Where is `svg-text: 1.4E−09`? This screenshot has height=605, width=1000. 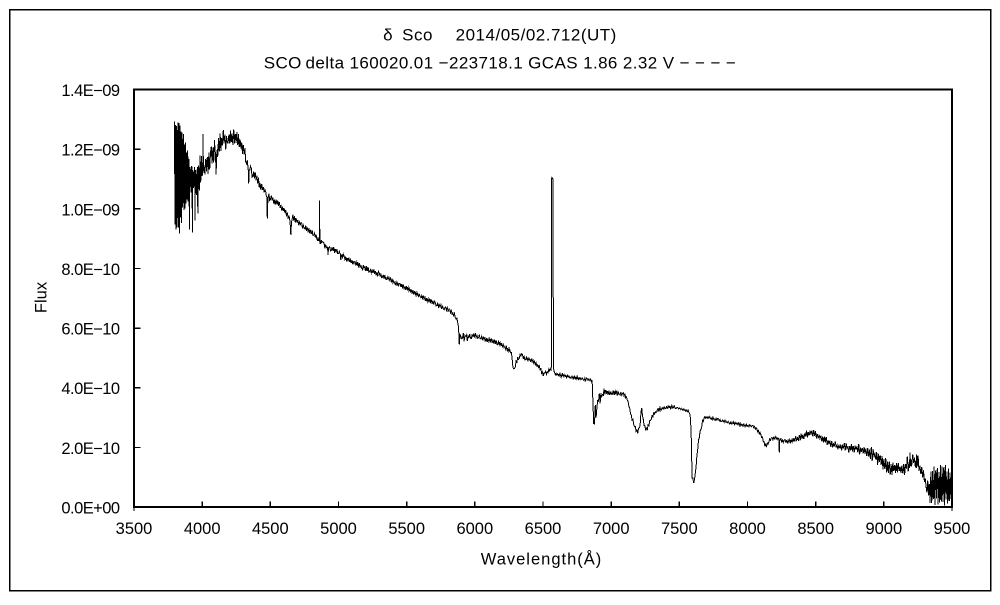
svg-text: 1.4E−09 is located at coordinates (90, 91).